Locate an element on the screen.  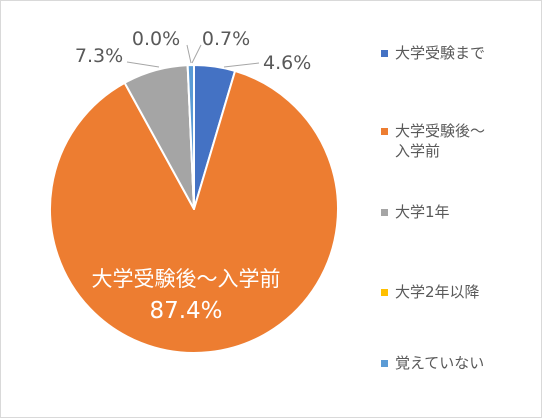
data-label-2: 7.3% is located at coordinates (99, 56).